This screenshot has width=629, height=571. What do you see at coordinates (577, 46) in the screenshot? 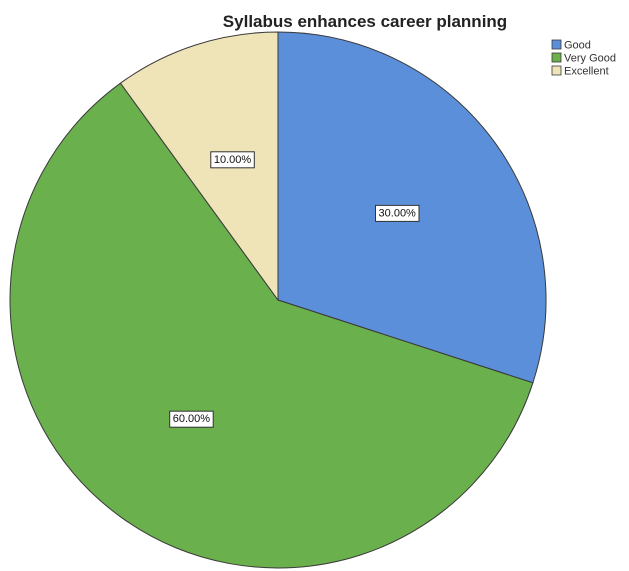
I see `legend-label: Good` at bounding box center [577, 46].